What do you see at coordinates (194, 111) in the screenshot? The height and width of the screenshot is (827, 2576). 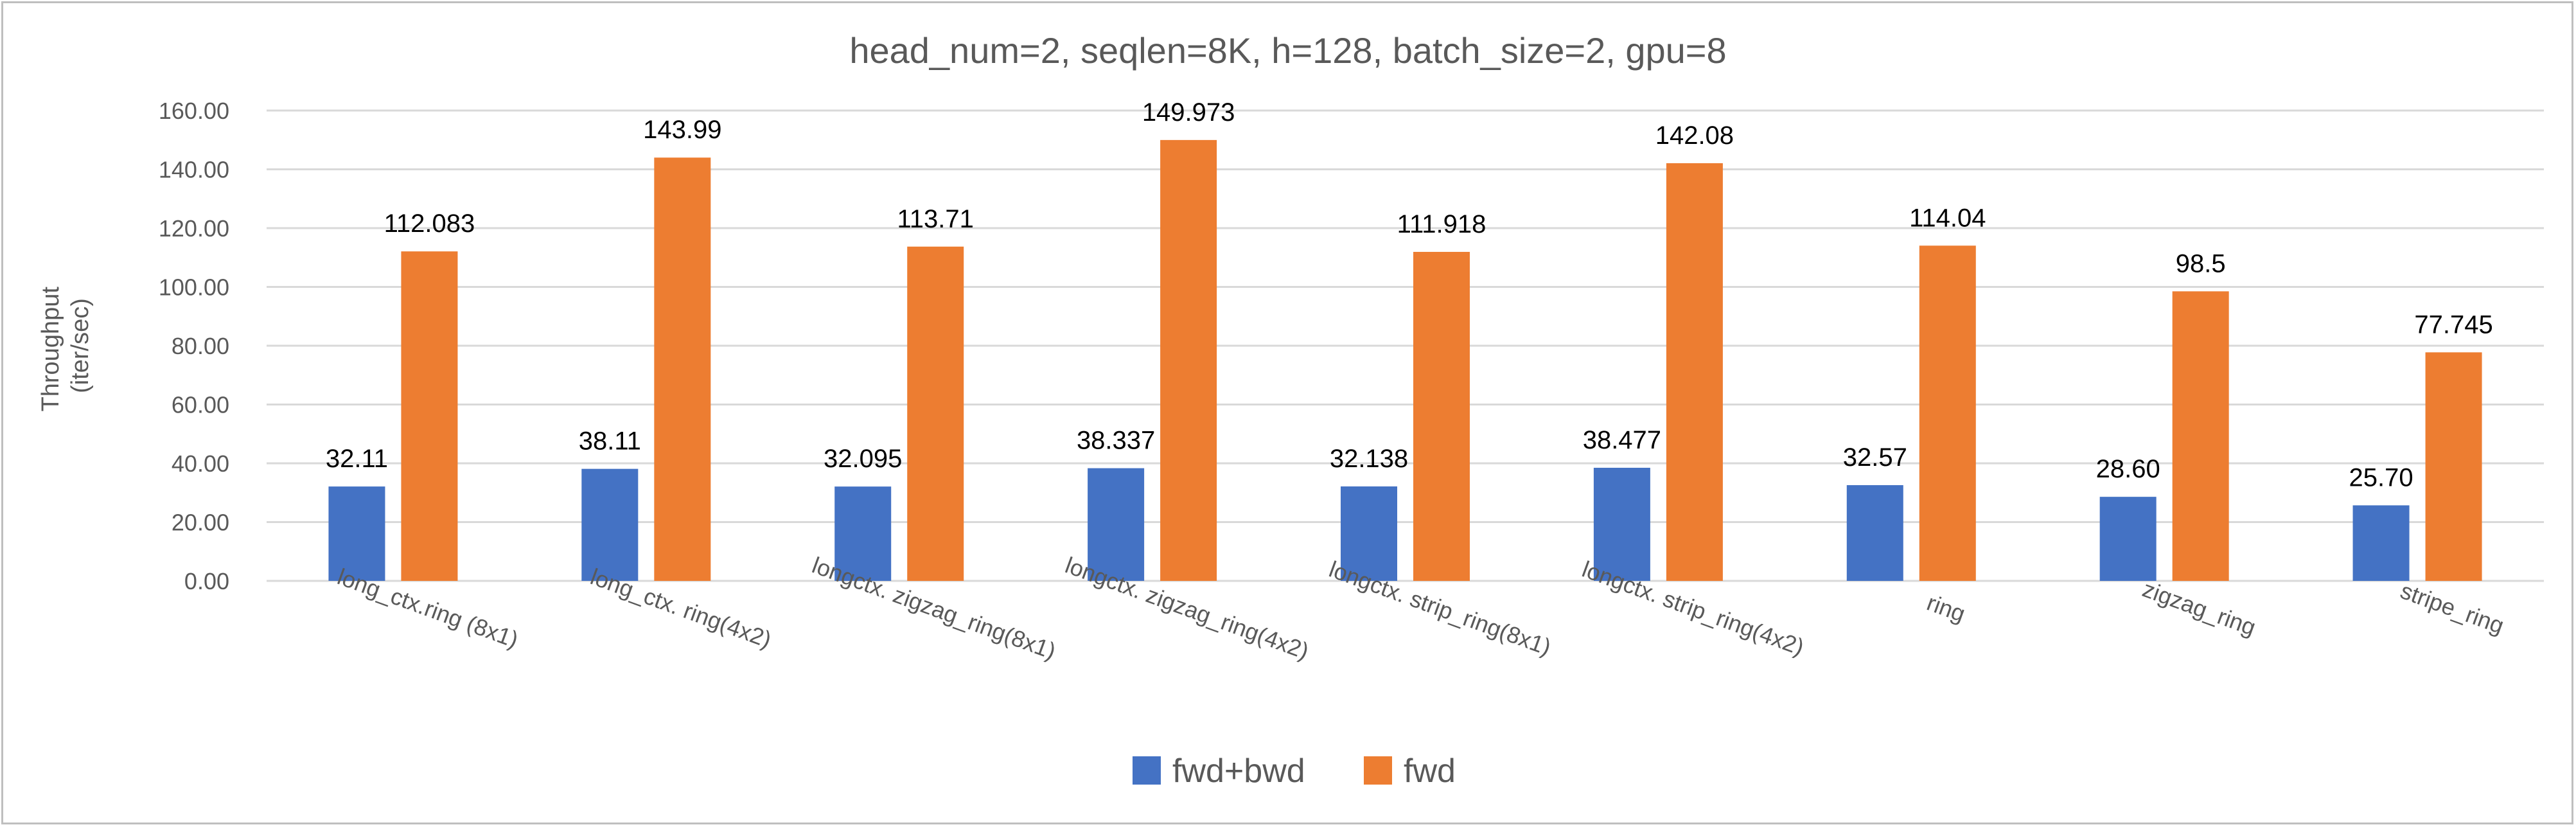 I see `y-tick-label: 160.00` at bounding box center [194, 111].